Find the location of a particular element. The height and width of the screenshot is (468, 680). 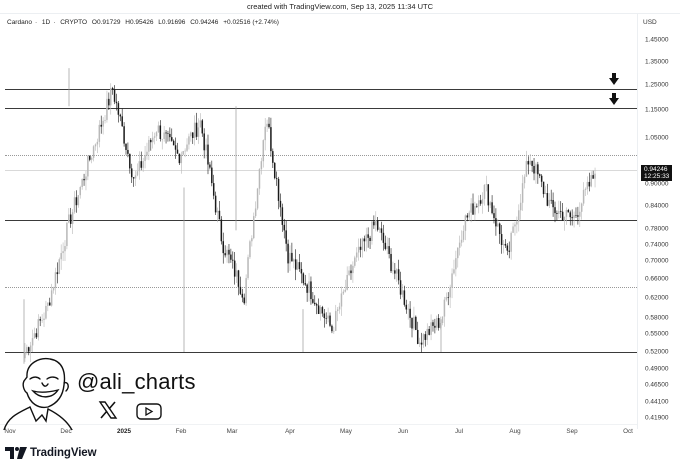

time-tick-label: Oct is located at coordinates (628, 431).